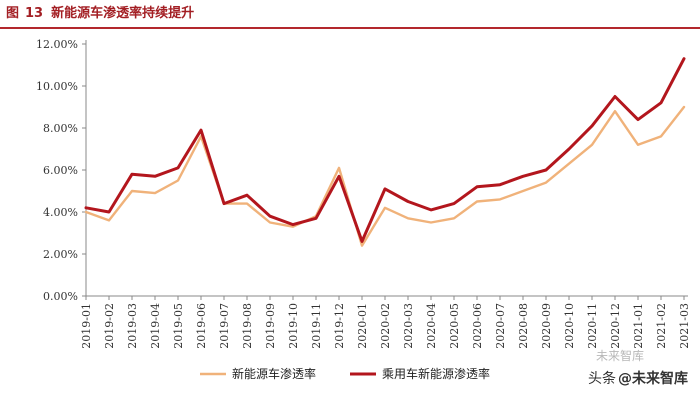 The height and width of the screenshot is (402, 700). I want to click on x-tick-label: 2020-06, so click(477, 326).